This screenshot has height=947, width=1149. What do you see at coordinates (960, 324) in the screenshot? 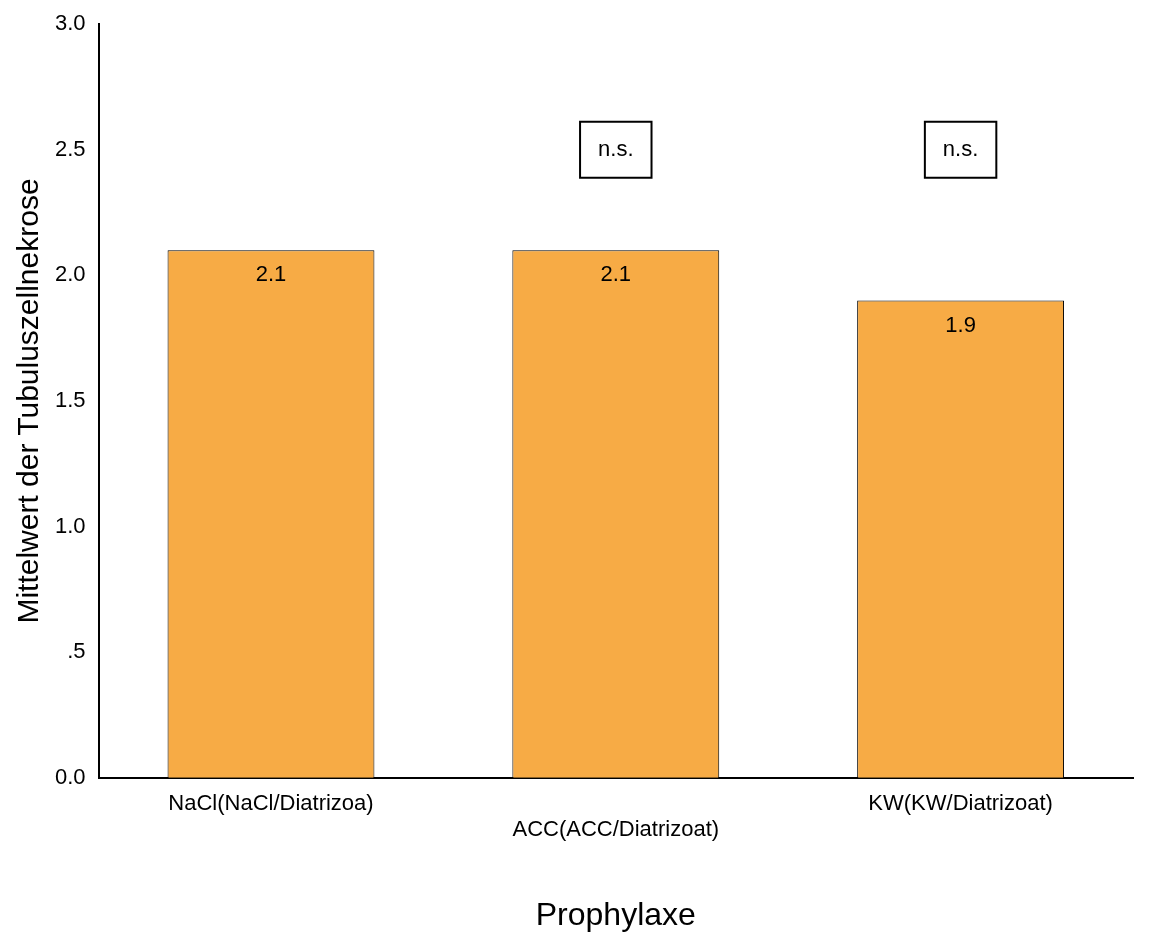
I see `data-label: 1.9` at bounding box center [960, 324].